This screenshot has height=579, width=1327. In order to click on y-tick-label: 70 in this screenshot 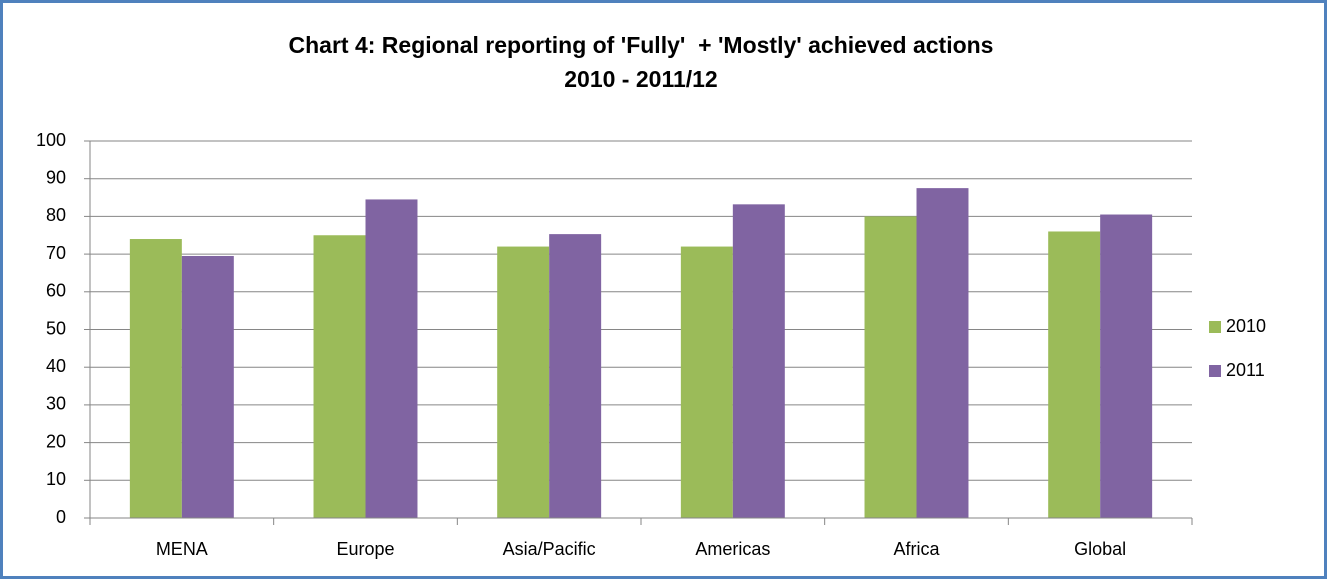, I will do `click(56, 253)`.